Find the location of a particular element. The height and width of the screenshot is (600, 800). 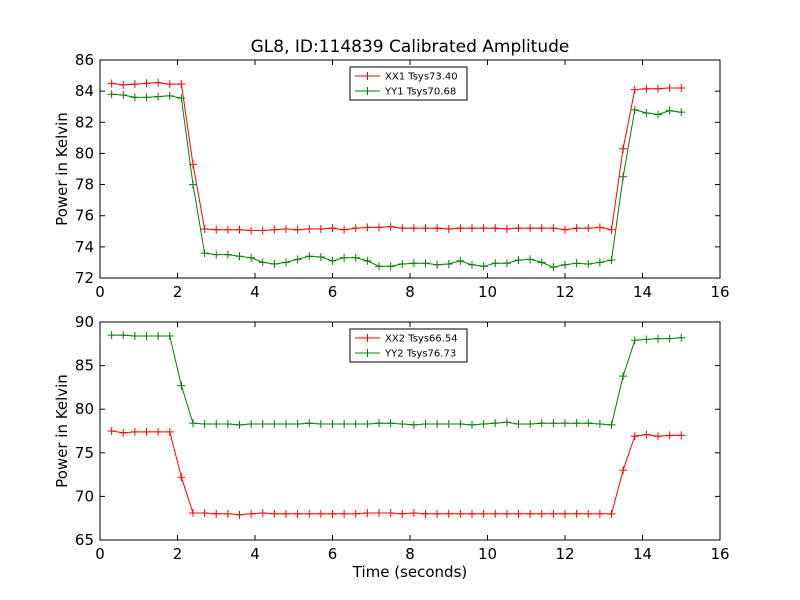

y-tick-label: 78 is located at coordinates (84, 185).